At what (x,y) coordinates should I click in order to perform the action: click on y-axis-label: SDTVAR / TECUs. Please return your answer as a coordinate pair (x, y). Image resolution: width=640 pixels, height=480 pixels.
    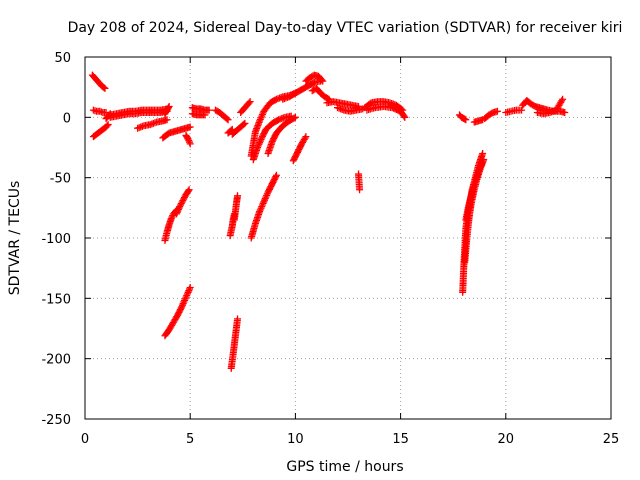
    Looking at the image, I should click on (15, 238).